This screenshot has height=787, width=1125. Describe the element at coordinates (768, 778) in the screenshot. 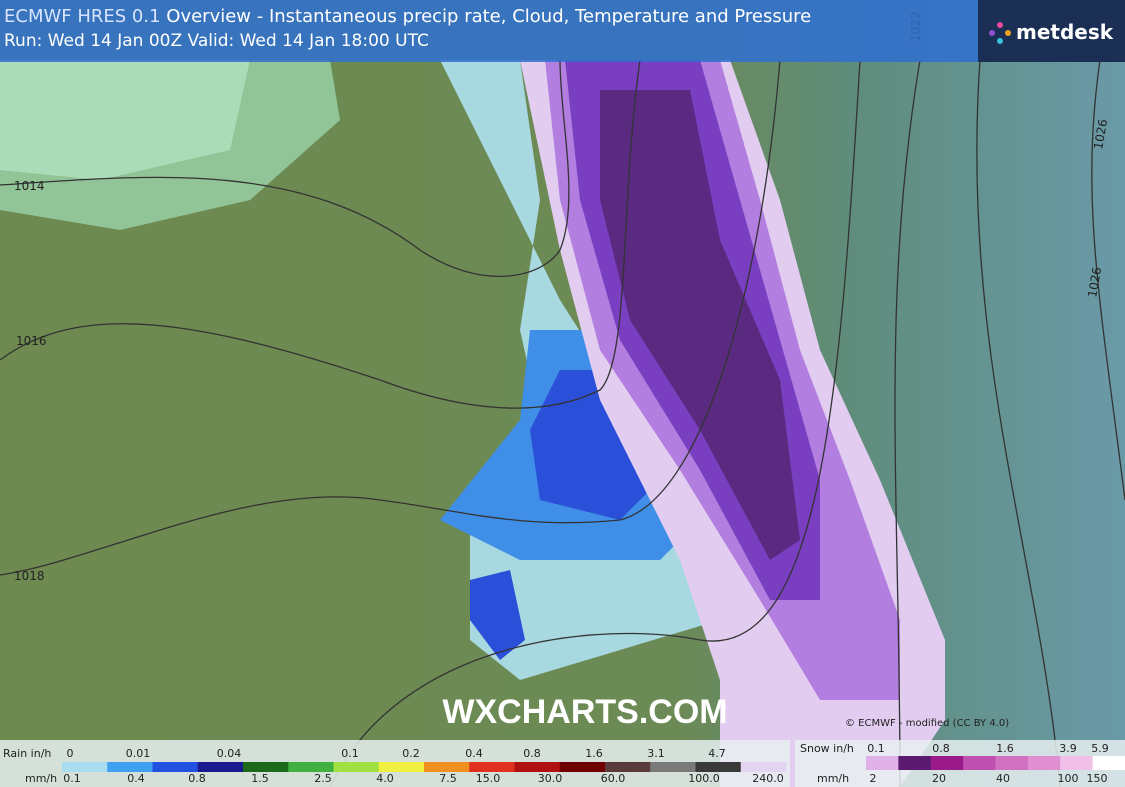

I see `rain-mm-label: 240.0` at that location.